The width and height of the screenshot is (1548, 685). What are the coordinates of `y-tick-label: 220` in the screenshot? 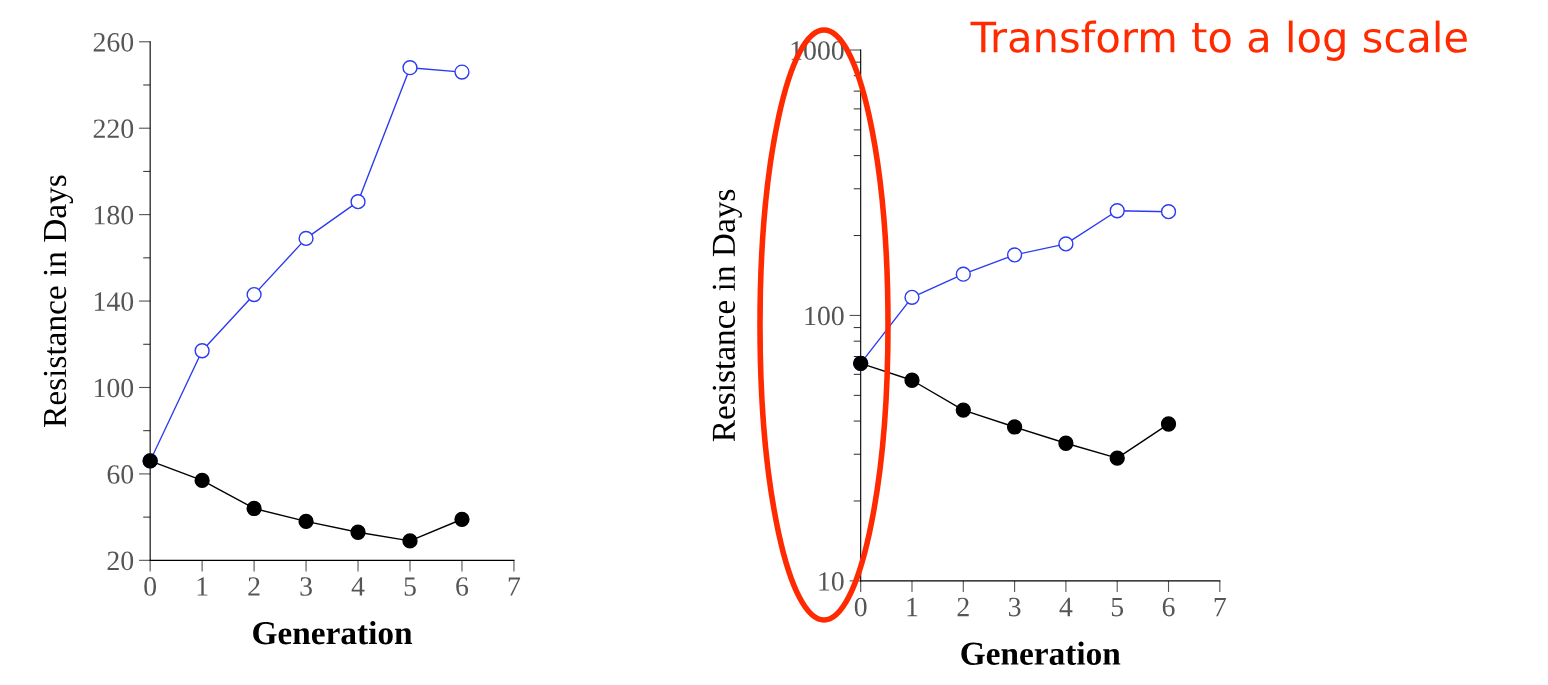 It's located at (113, 129).